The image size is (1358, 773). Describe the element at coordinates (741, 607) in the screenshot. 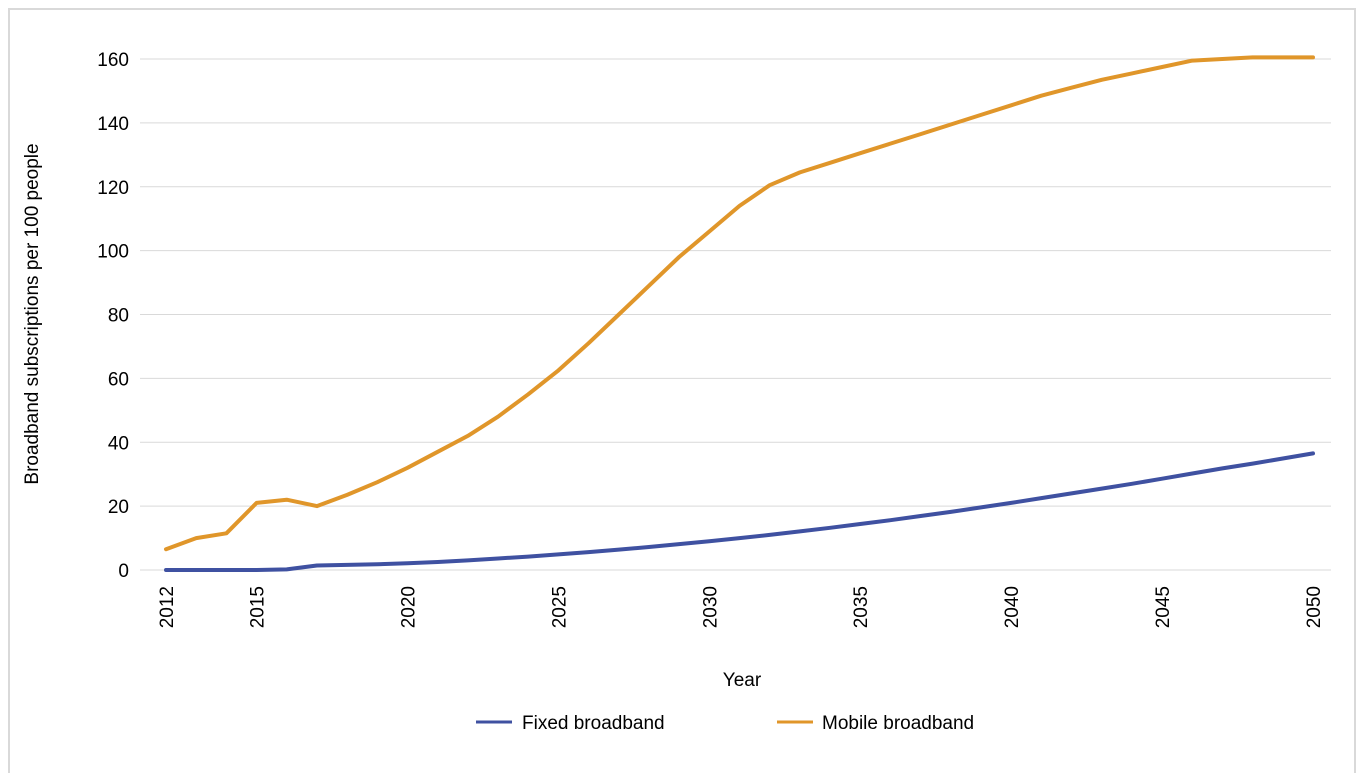

I see `x-tick-labels: 2012 2015 2020 2025 2030 2035 2040 2045 2050` at that location.